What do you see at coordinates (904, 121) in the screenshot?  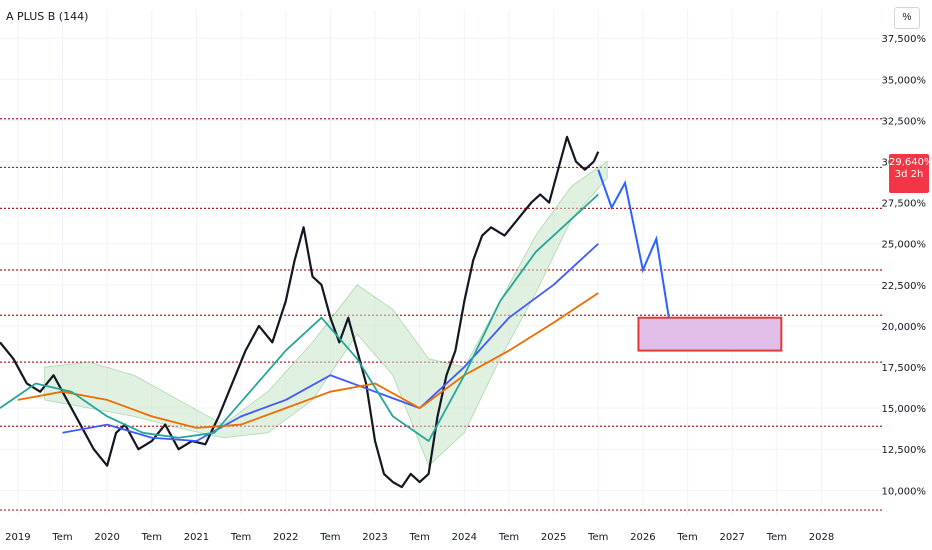 I see `y-tick-label: 32,500%` at bounding box center [904, 121].